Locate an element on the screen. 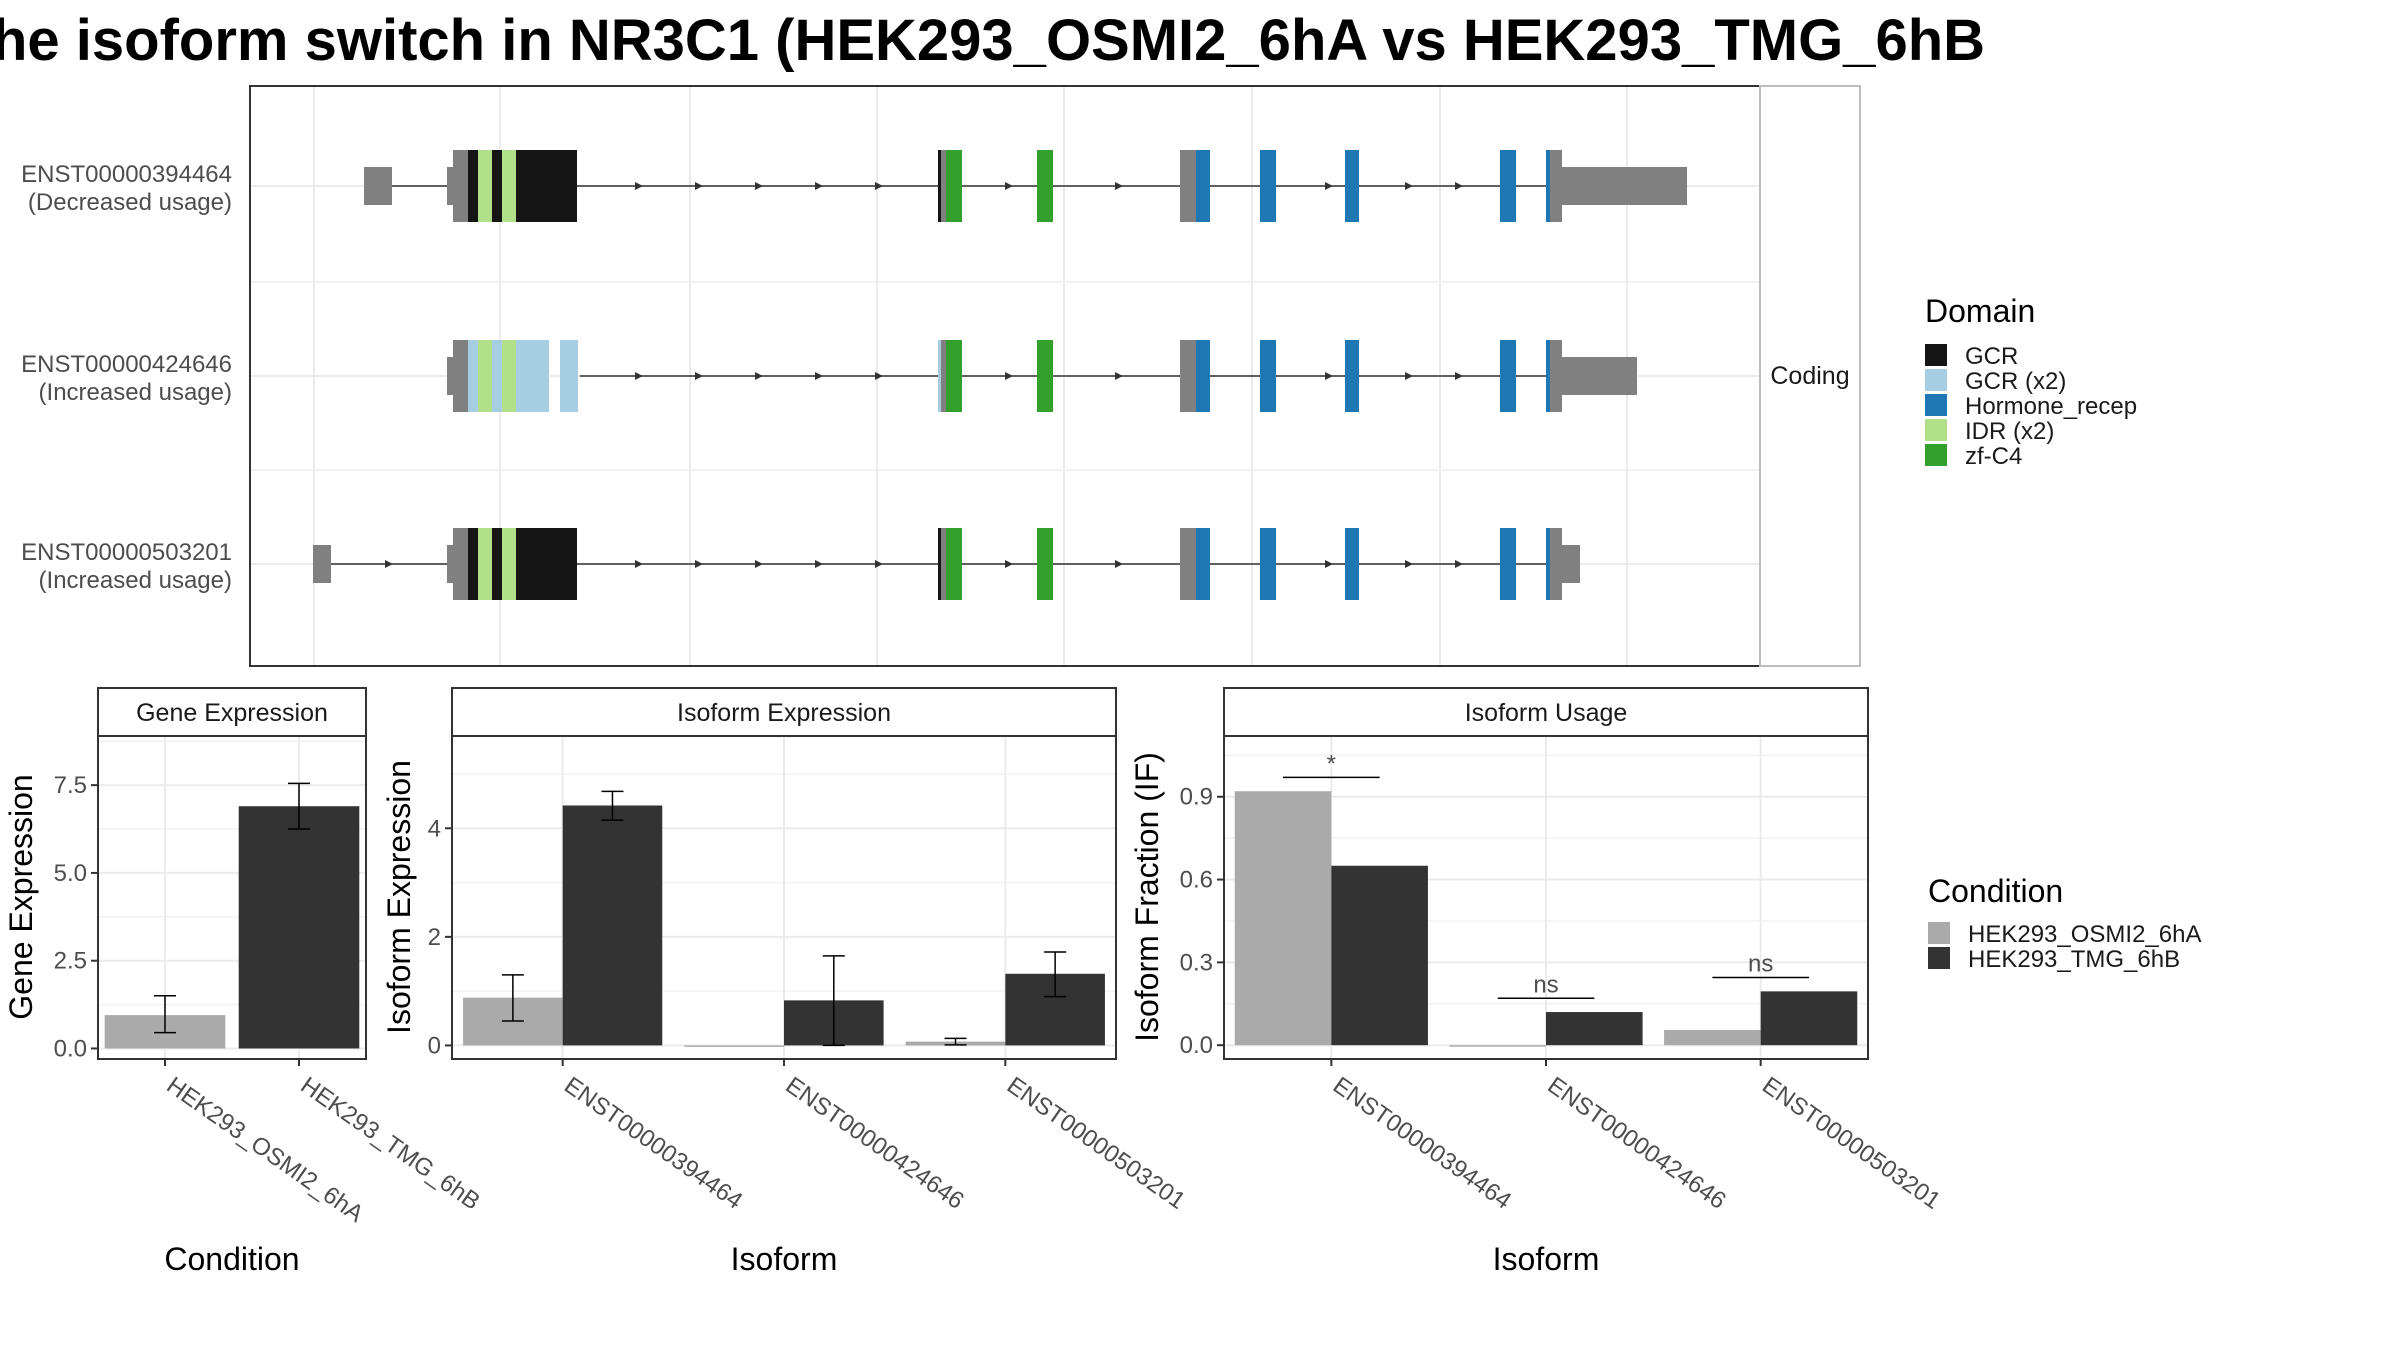 The width and height of the screenshot is (2400, 1350). isoform-label-3: ENST00000503201 is located at coordinates (126, 552).